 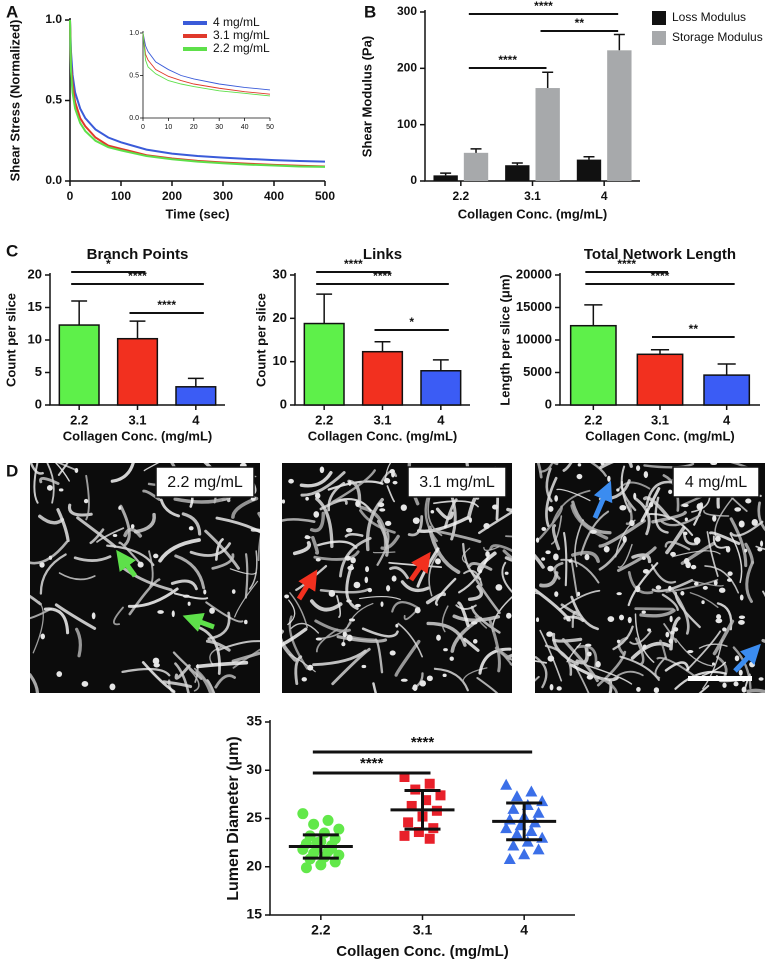 What do you see at coordinates (194, 127) in the screenshot?
I see `x-tick-label: 20` at bounding box center [194, 127].